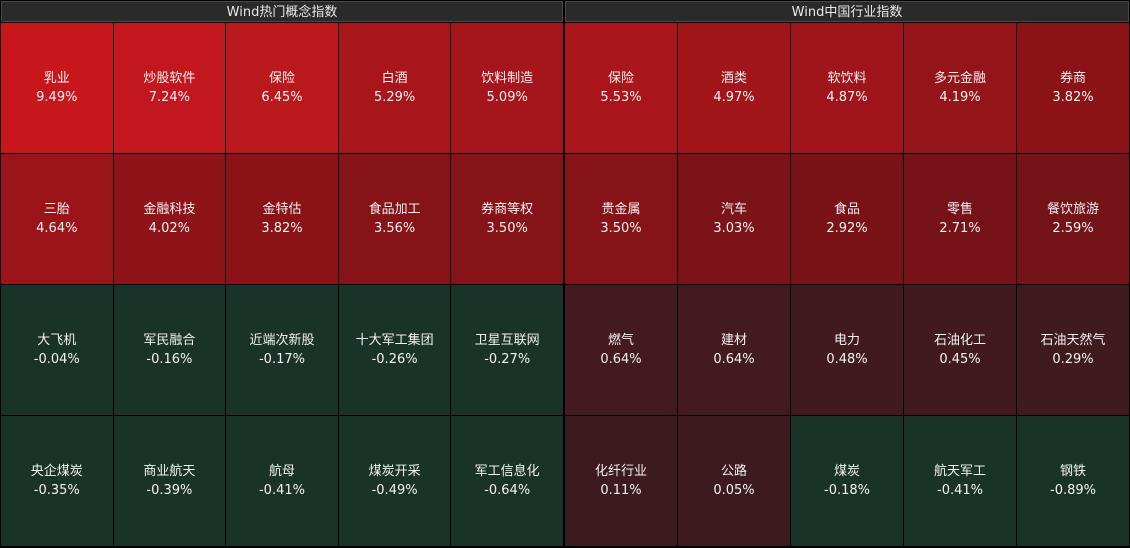 The width and height of the screenshot is (1130, 548). What do you see at coordinates (1073, 340) in the screenshot?
I see `tile-name: 石油天然气` at bounding box center [1073, 340].